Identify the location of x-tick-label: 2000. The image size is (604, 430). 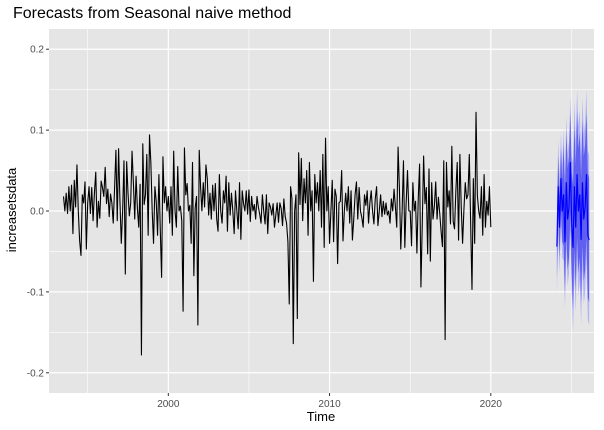
(168, 404).